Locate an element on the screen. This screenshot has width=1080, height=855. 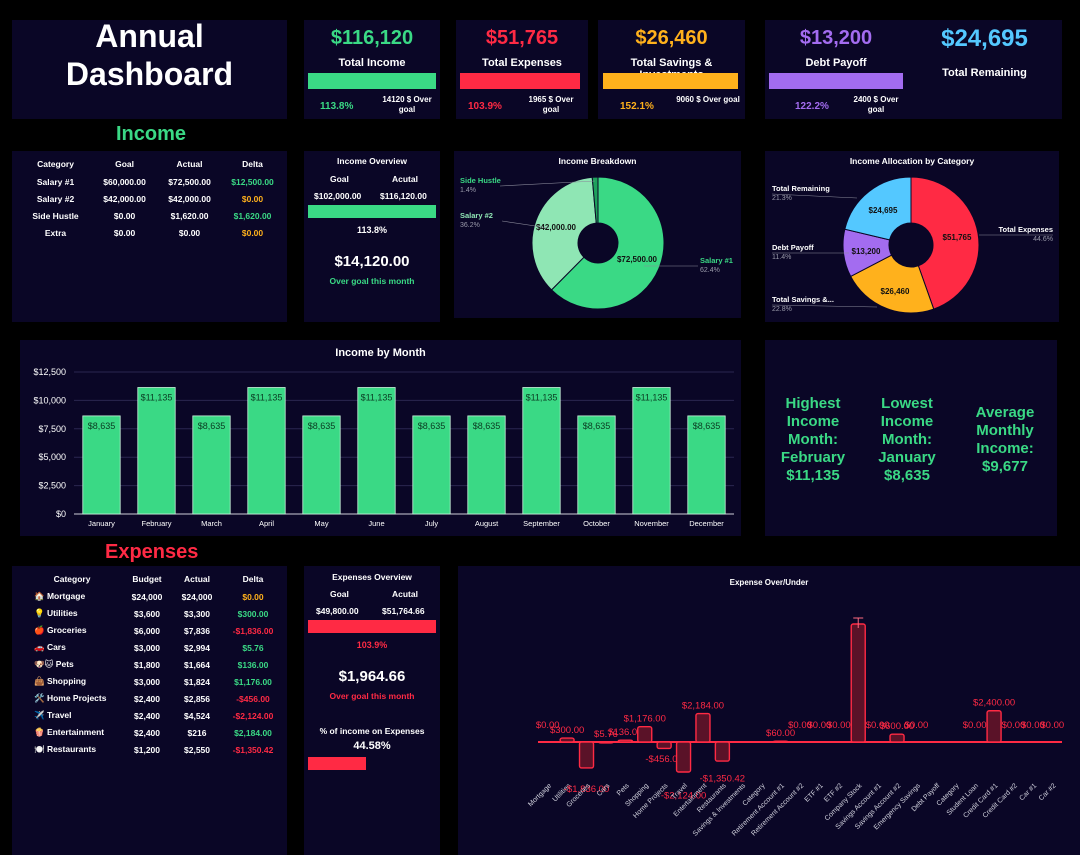
slice-pct-label: 22.8% is located at coordinates (782, 309).